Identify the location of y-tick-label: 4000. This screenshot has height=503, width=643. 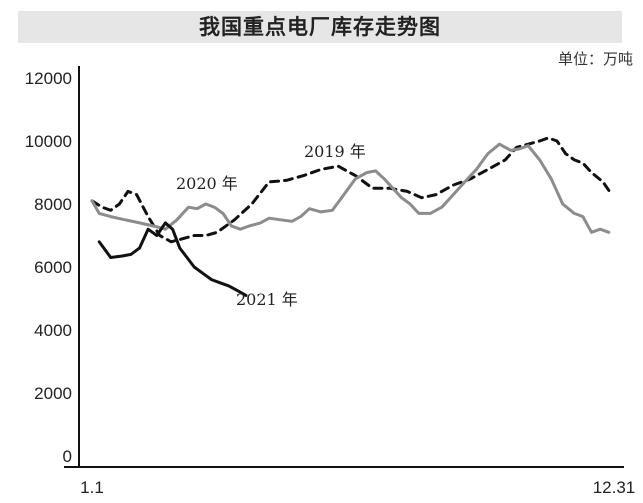
(53, 330).